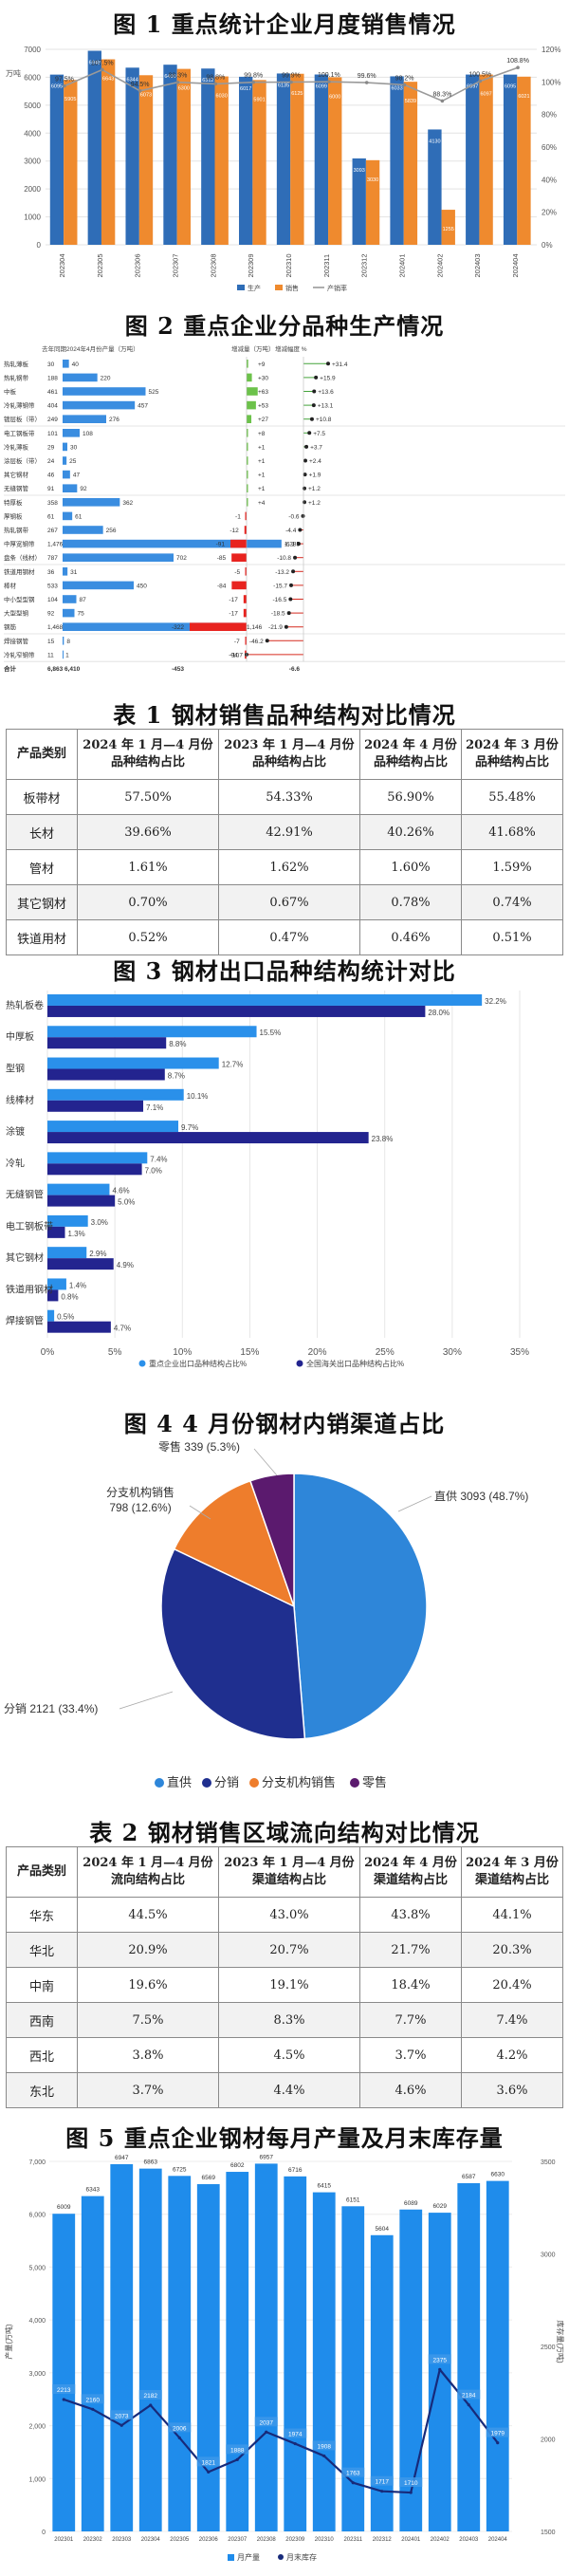  Describe the element at coordinates (512, 2090) in the screenshot. I see `table-cell: 3.6%` at that location.